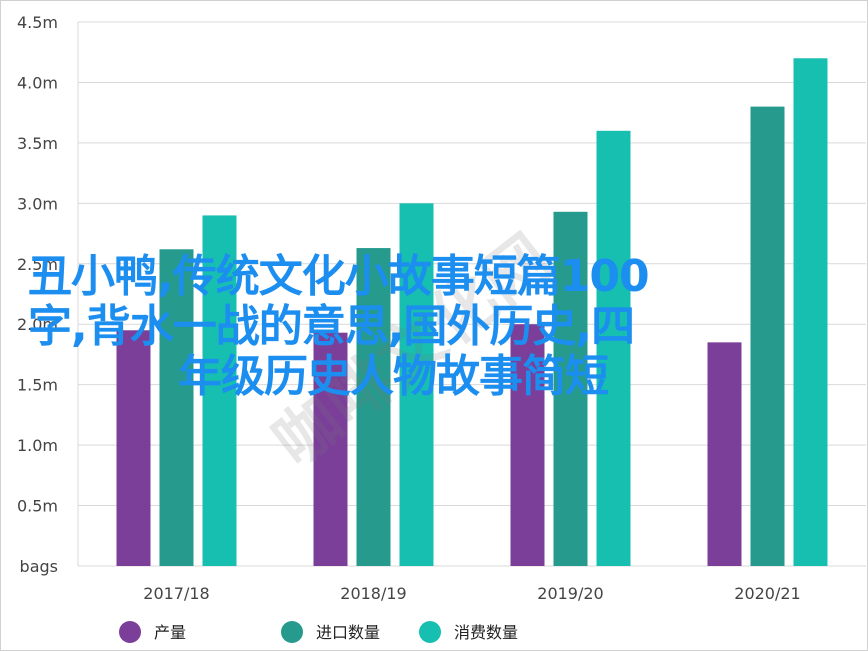 The image size is (868, 651). I want to click on y-tick-label: 4.5m, so click(37, 22).